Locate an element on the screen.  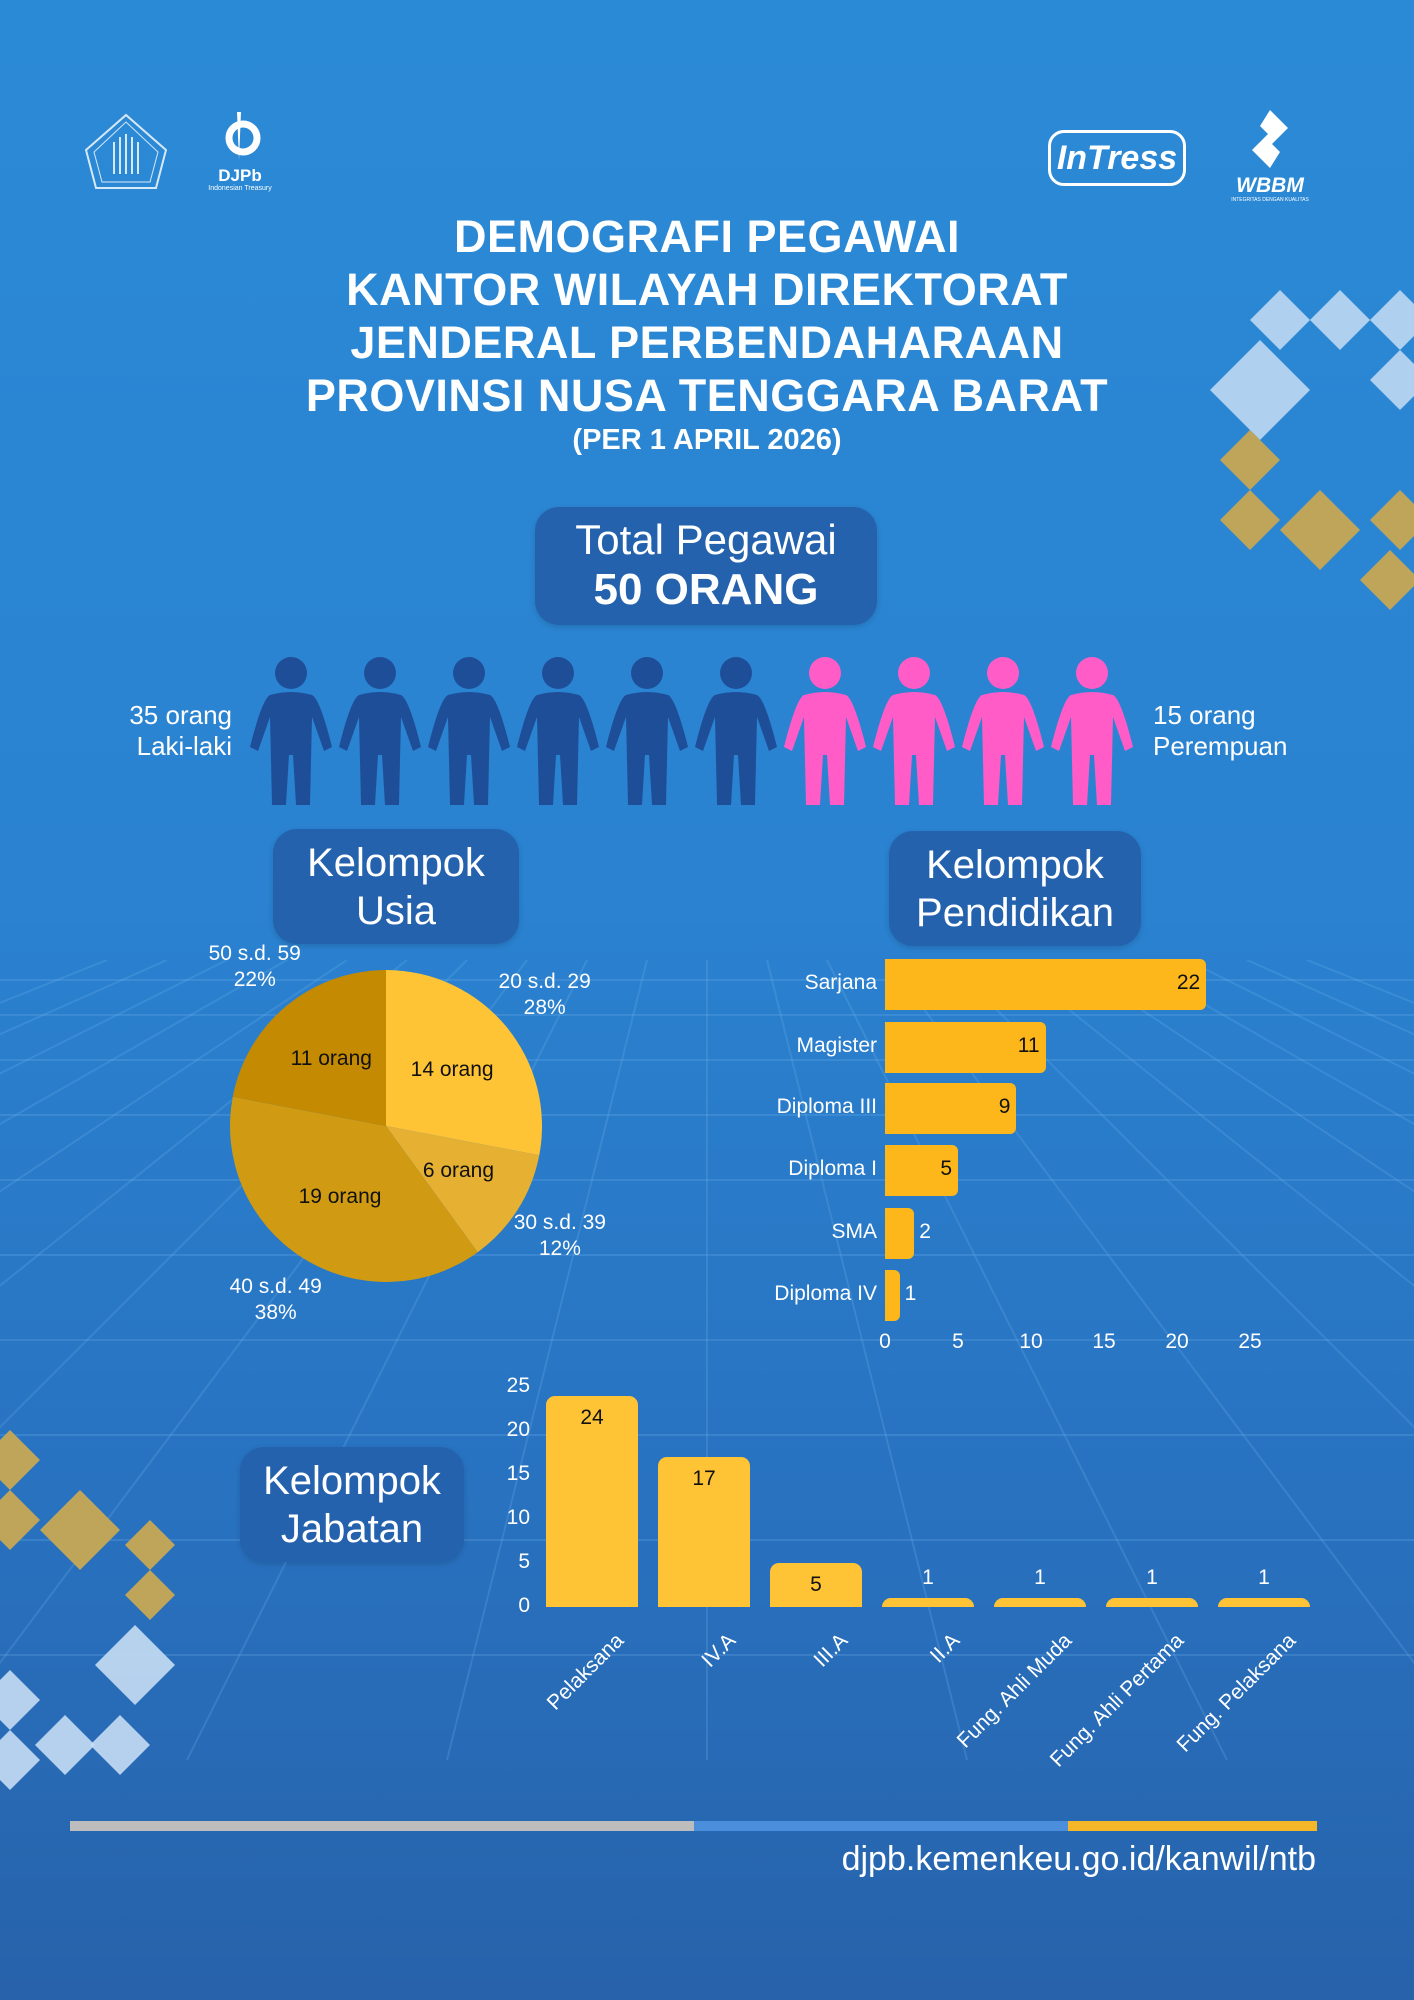
intress-logo: InTress is located at coordinates (1117, 158).